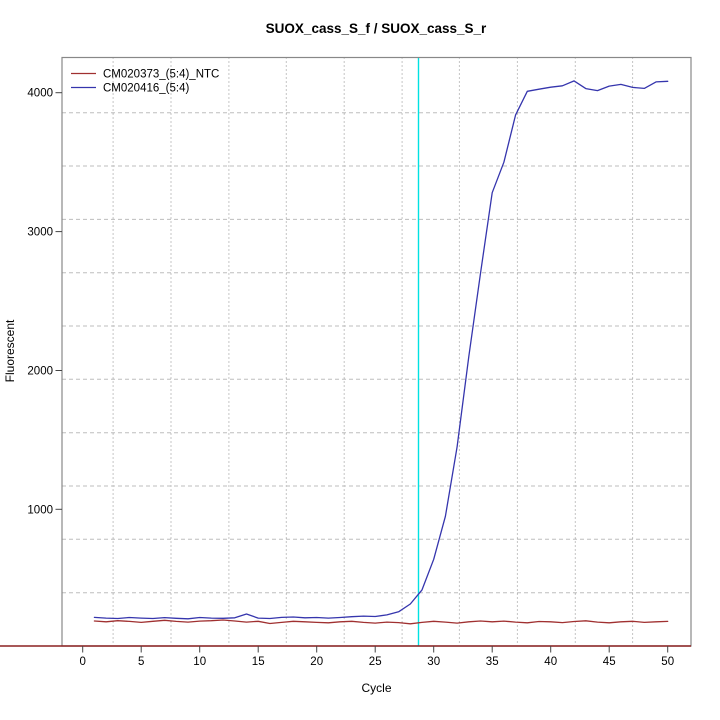 This screenshot has height=720, width=720. What do you see at coordinates (40, 233) in the screenshot?
I see `y-tick-label: 3000` at bounding box center [40, 233].